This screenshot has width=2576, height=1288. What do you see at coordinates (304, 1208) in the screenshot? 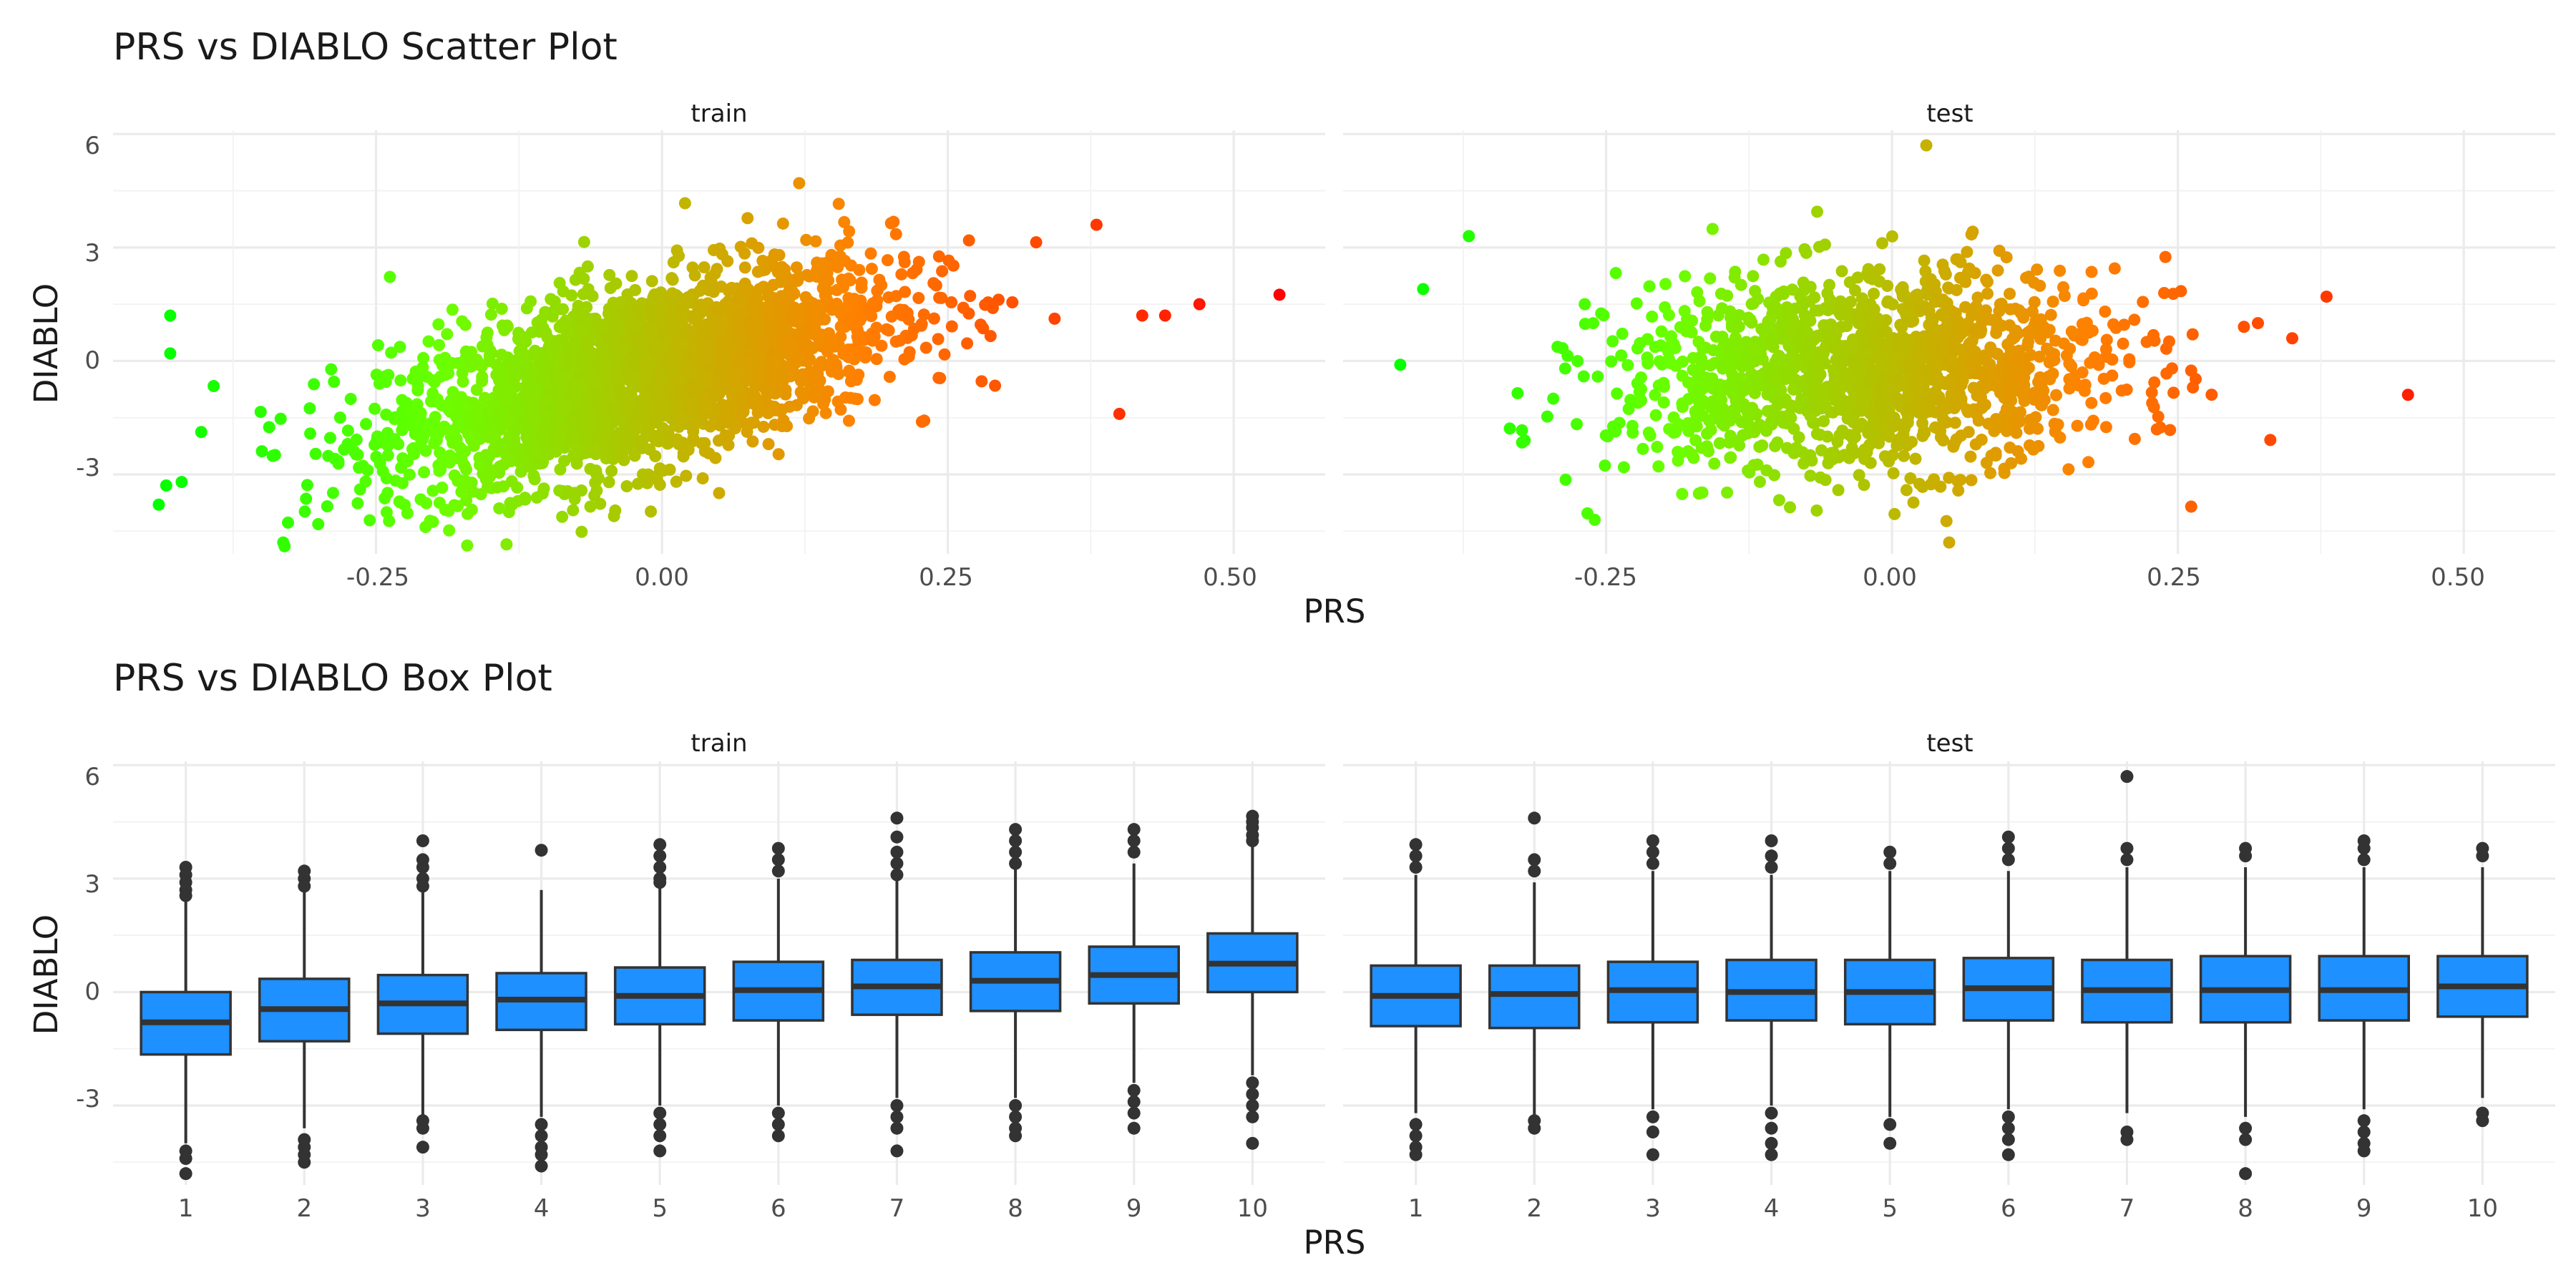
I see `box-x-tick-label: 2` at bounding box center [304, 1208].